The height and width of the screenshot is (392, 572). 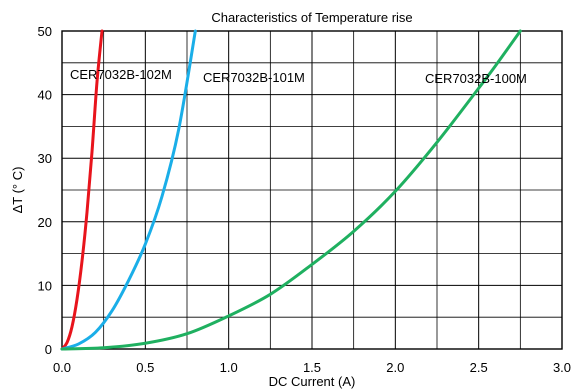 I want to click on series-label-101m: CER7032B-101M, so click(x=254, y=77).